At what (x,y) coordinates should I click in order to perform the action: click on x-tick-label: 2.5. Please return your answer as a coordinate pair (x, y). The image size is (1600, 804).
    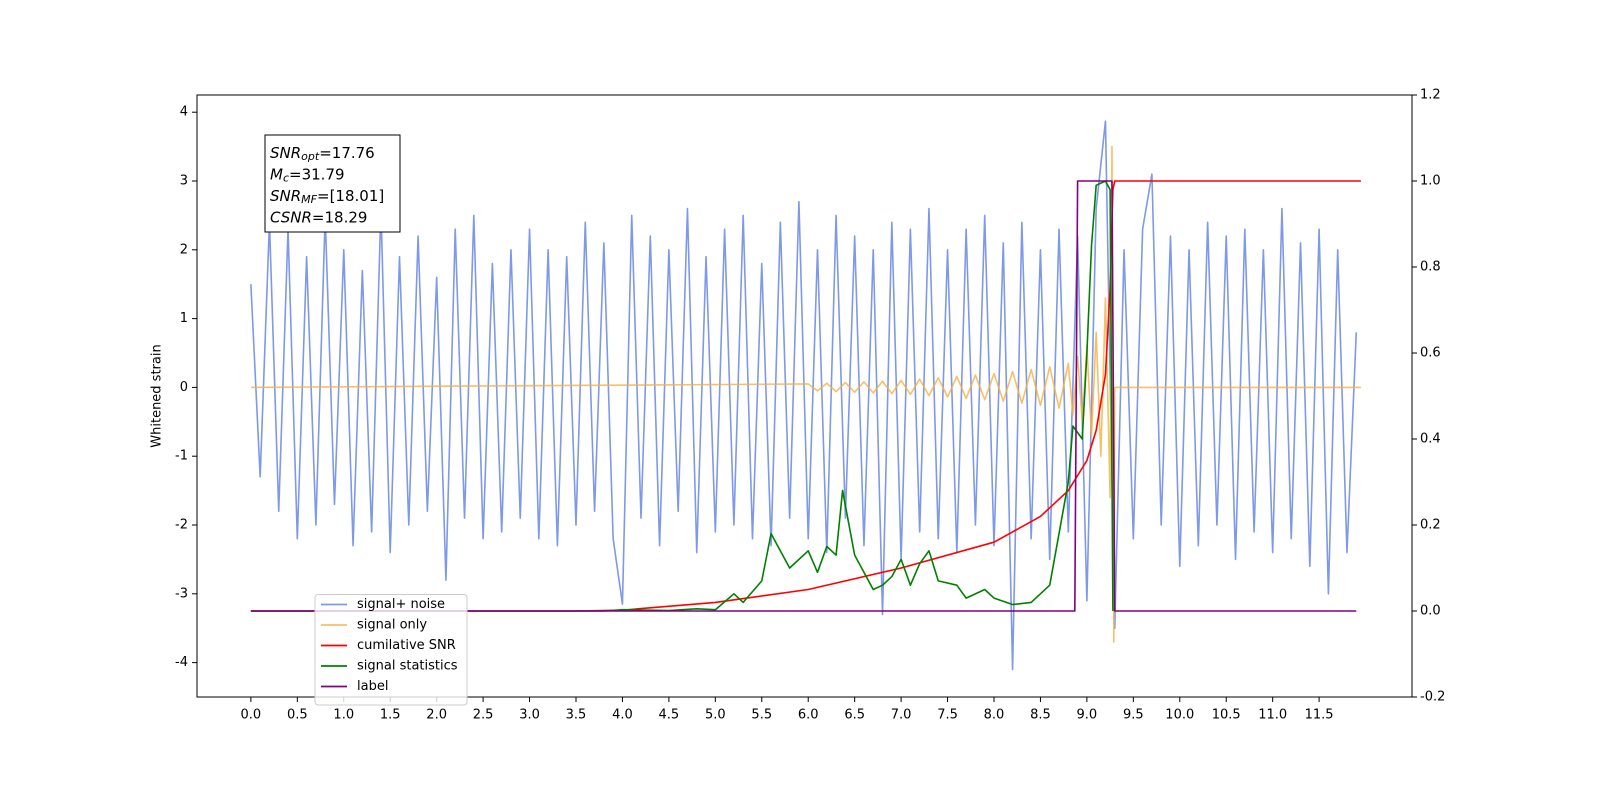
    Looking at the image, I should click on (483, 715).